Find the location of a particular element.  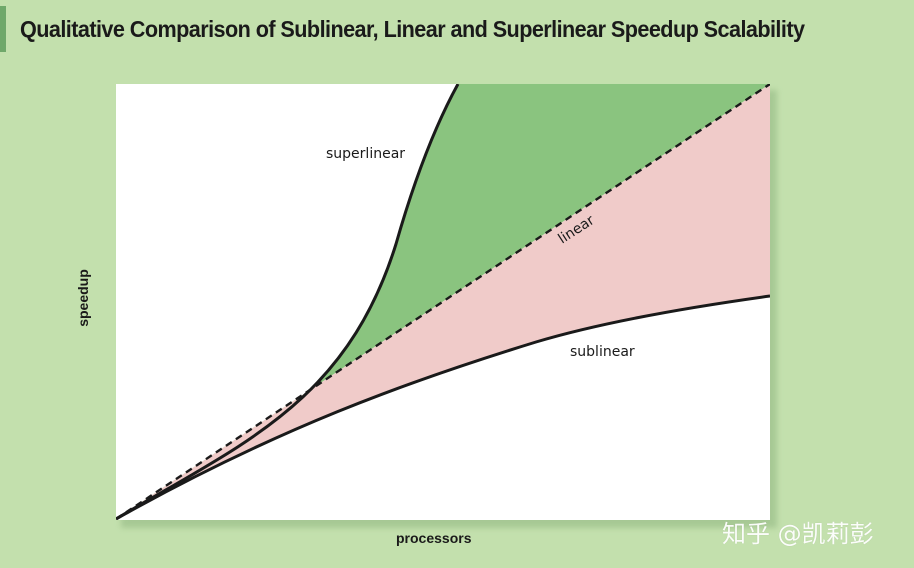

sublinear-label: sublinear is located at coordinates (602, 352).